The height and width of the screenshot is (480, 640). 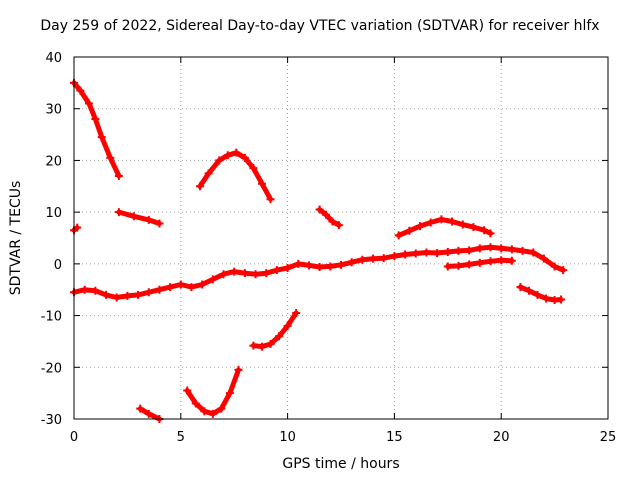 What do you see at coordinates (394, 437) in the screenshot?
I see `x-tick-label: 15` at bounding box center [394, 437].